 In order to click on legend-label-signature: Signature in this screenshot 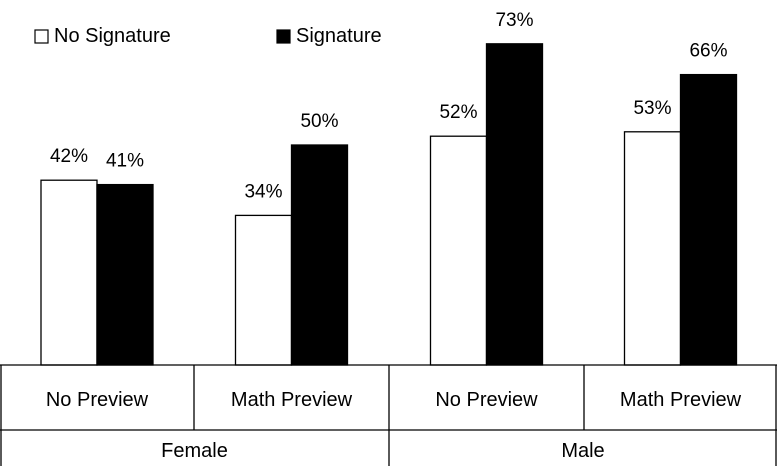, I will do `click(339, 36)`.